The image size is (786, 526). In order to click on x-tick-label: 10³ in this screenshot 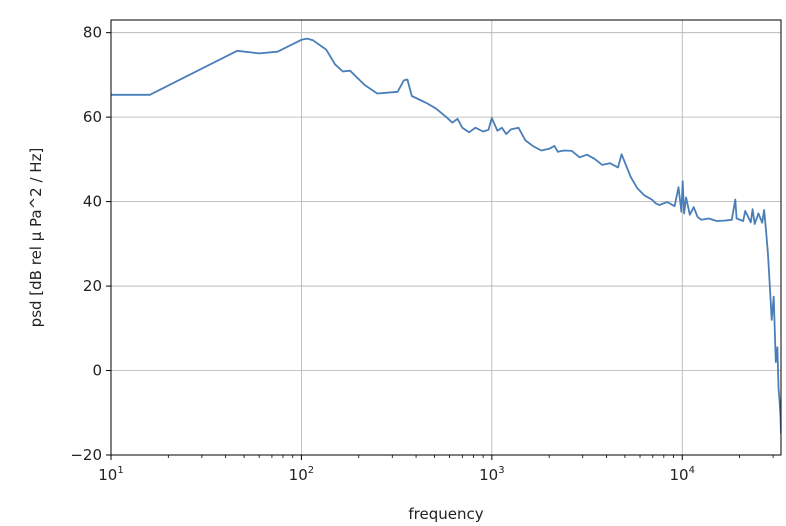, I will do `click(491, 474)`.